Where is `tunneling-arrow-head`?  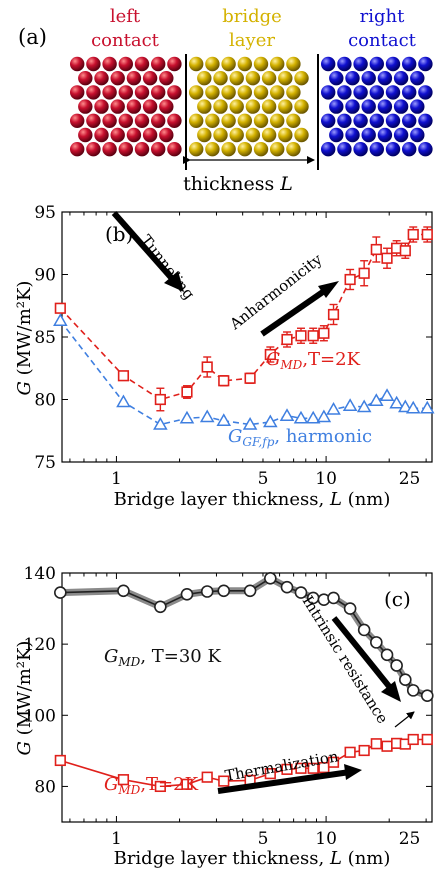 tunneling-arrow-head is located at coordinates (174, 281).